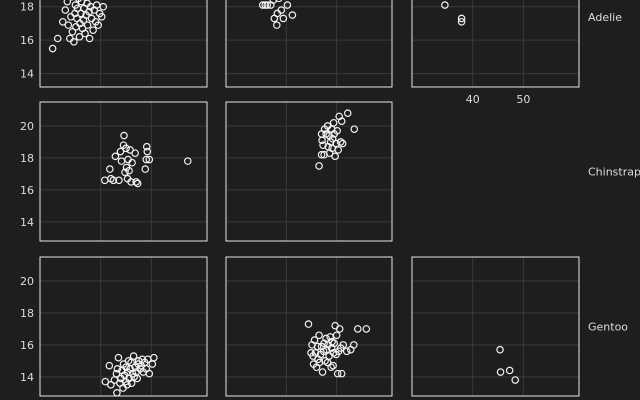 This screenshot has height=400, width=640. What do you see at coordinates (608, 327) in the screenshot?
I see `facet-label-gentoo: Gentoo` at bounding box center [608, 327].